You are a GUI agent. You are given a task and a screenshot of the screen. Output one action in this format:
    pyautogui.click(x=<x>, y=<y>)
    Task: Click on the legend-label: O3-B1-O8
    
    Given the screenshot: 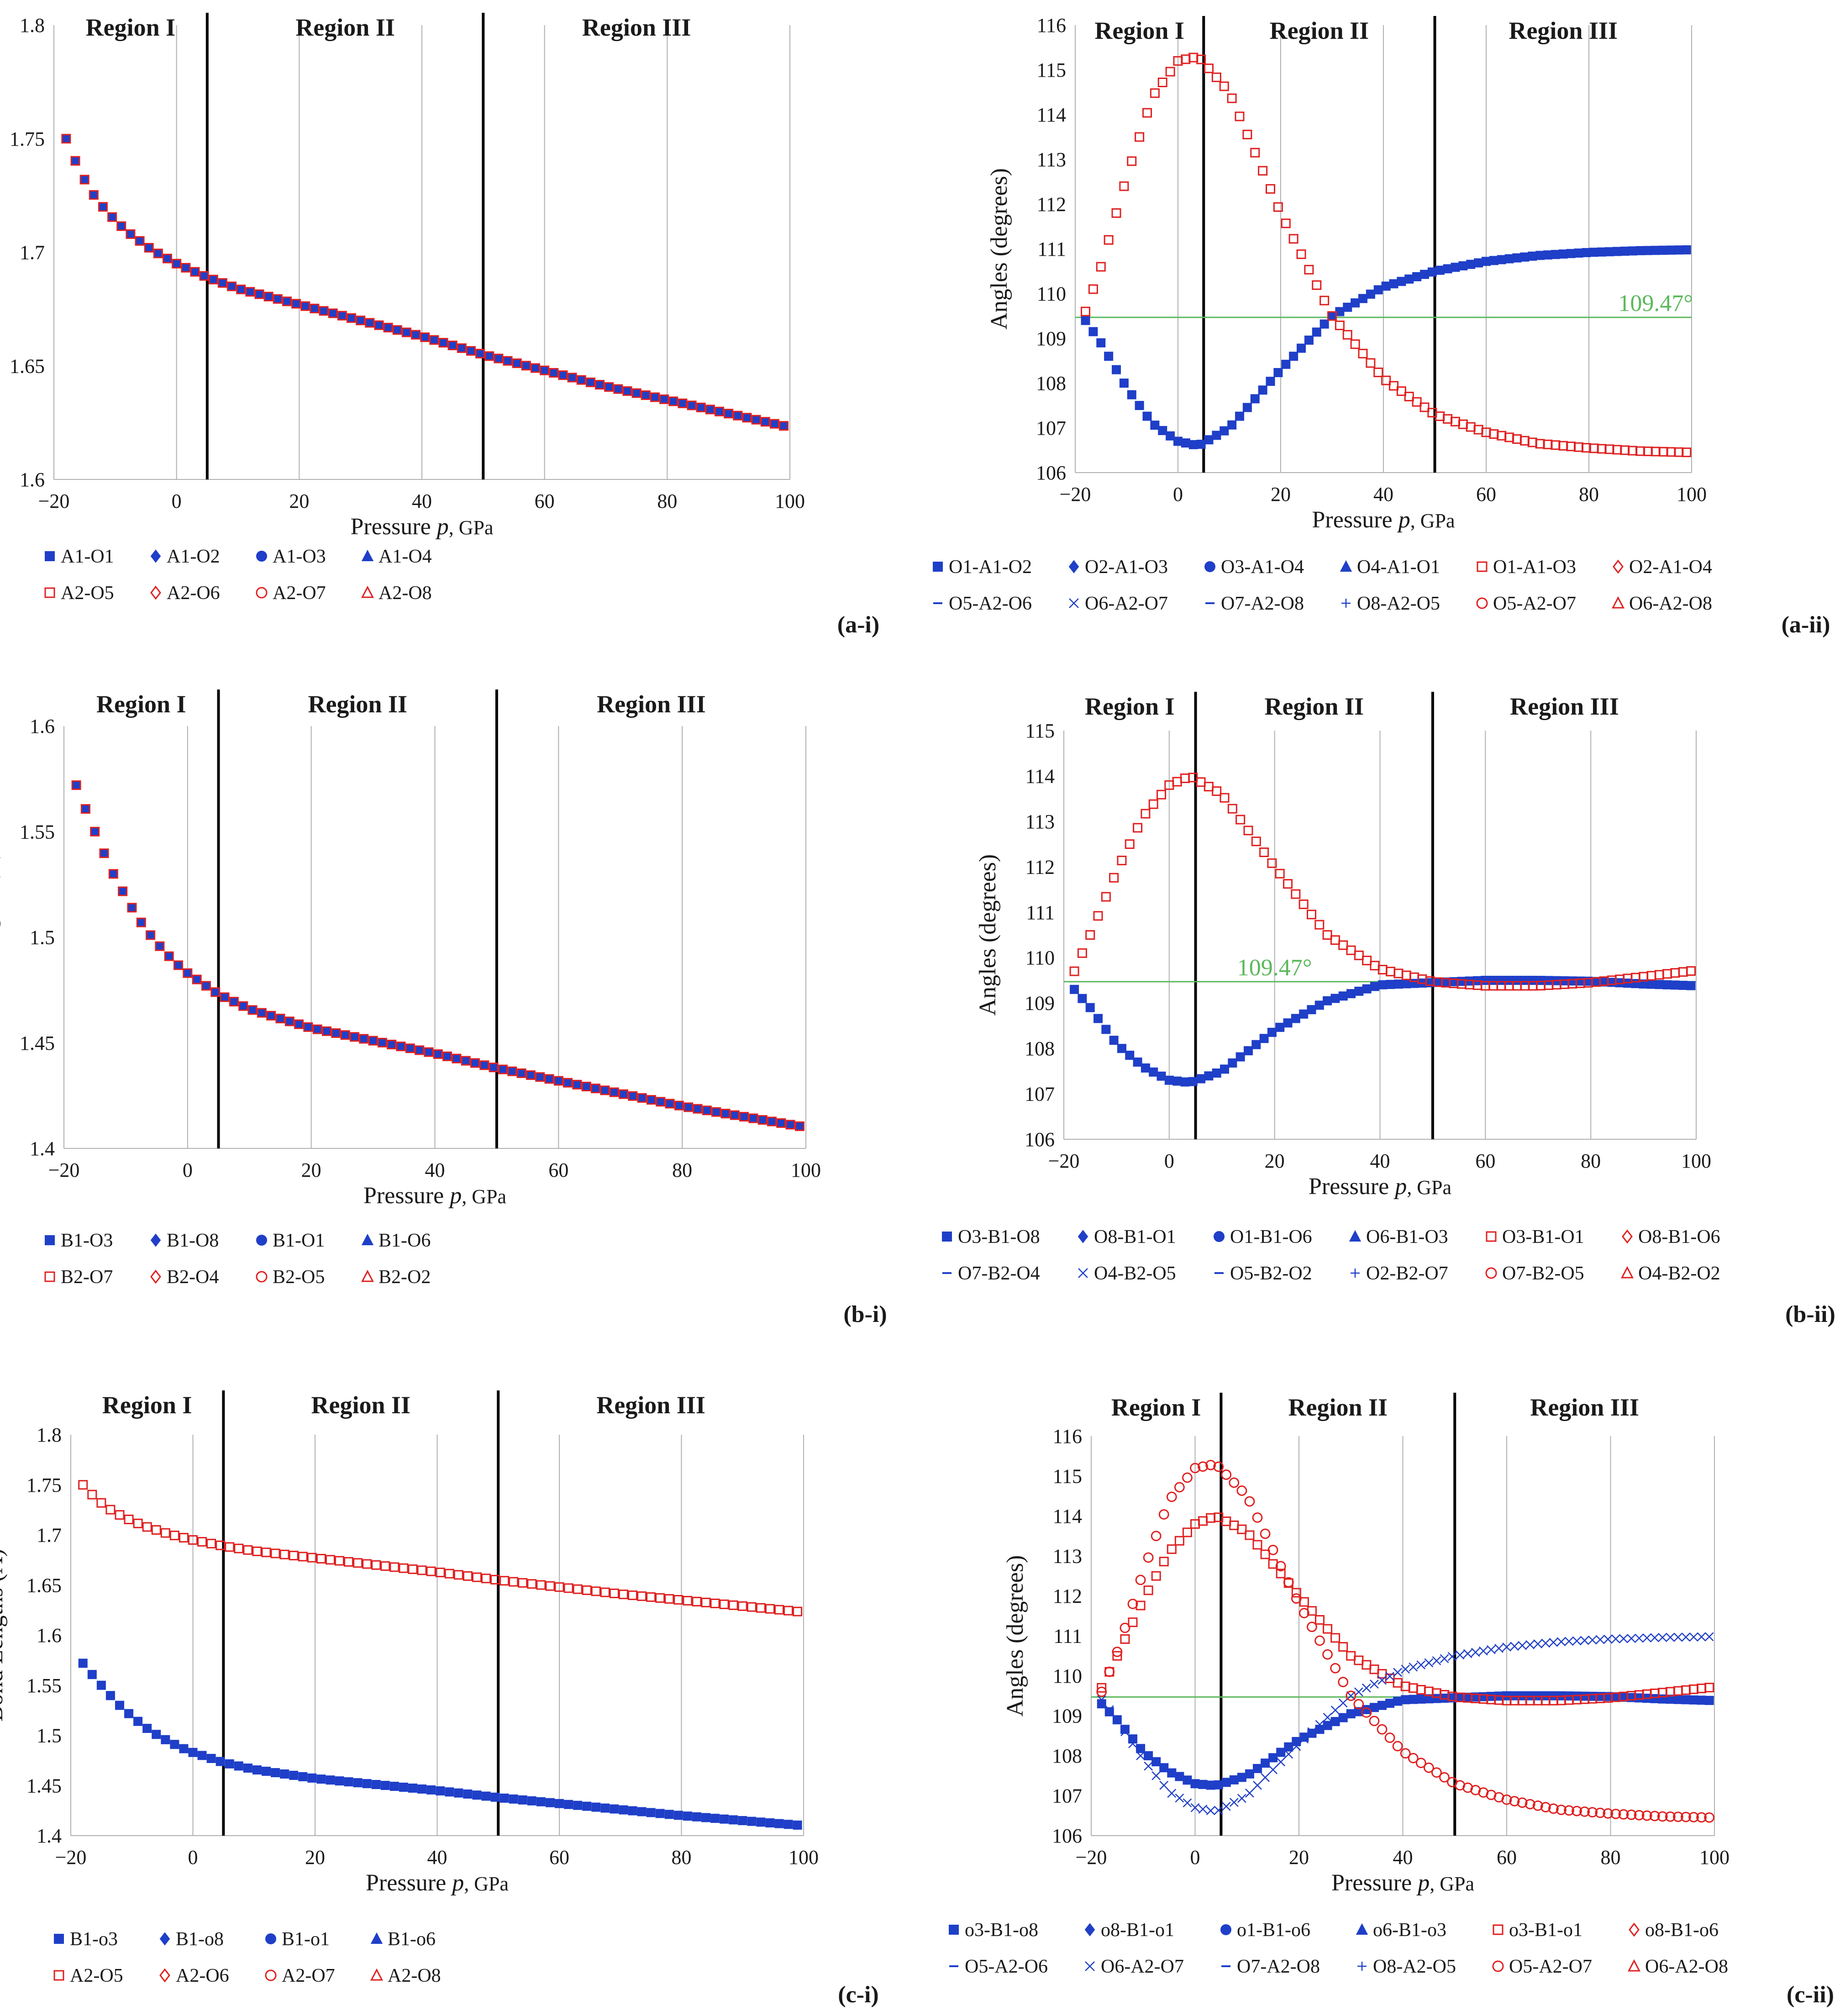 What is the action you would take?
    pyautogui.click(x=999, y=1236)
    